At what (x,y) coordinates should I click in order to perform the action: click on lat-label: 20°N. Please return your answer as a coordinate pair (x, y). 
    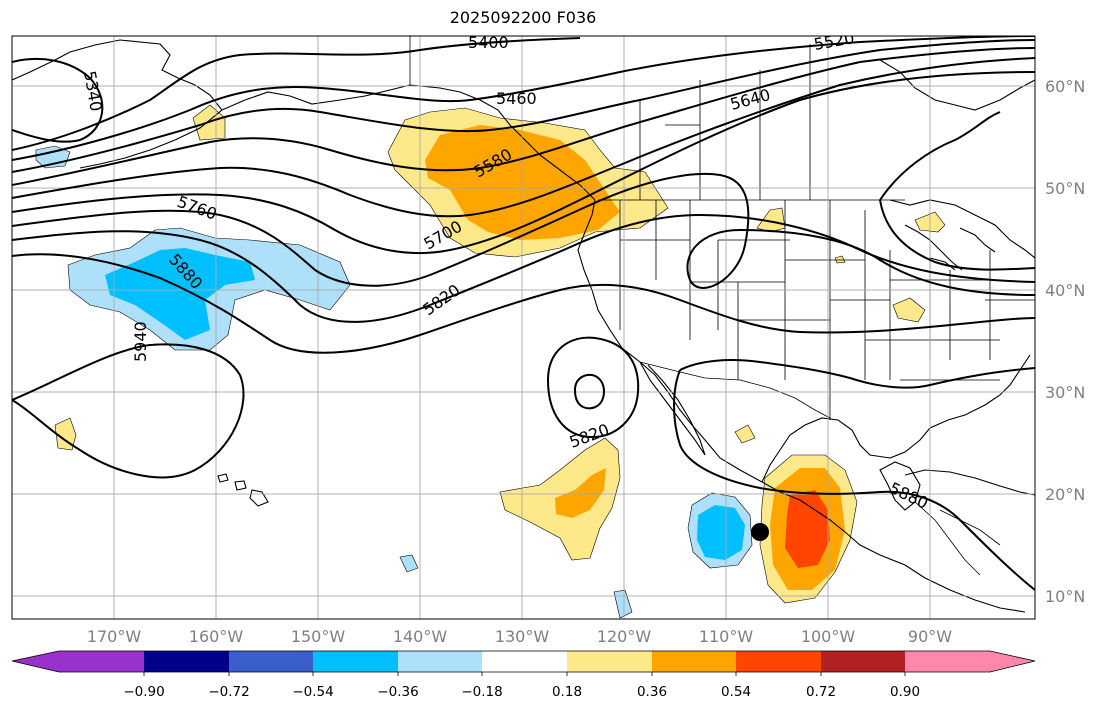
    Looking at the image, I should click on (1065, 494).